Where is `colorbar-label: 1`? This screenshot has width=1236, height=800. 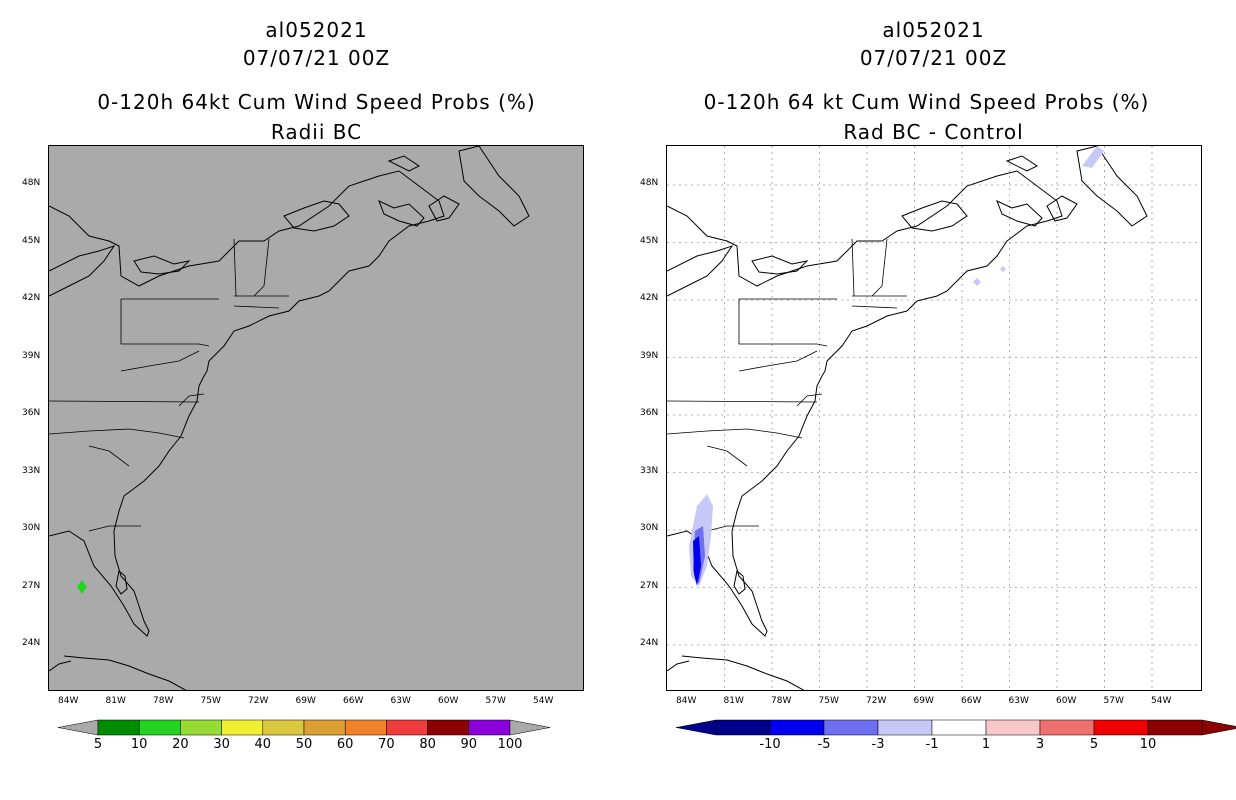
colorbar-label: 1 is located at coordinates (986, 744).